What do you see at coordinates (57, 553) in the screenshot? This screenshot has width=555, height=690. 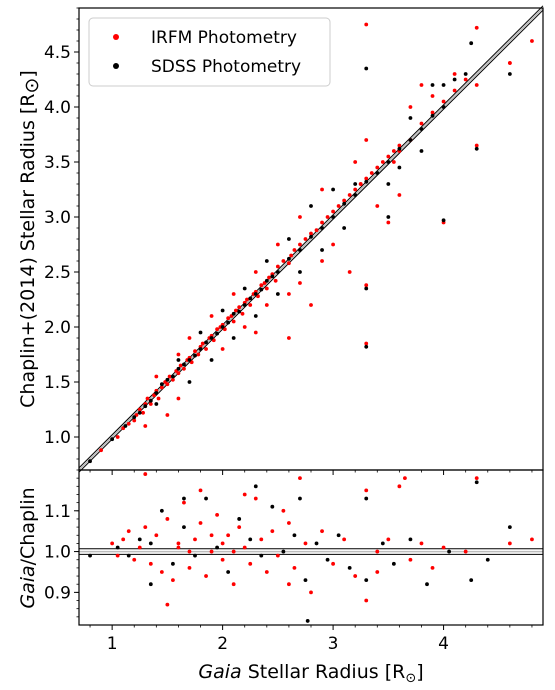 I see `y-tick-label: 1.0` at bounding box center [57, 553].